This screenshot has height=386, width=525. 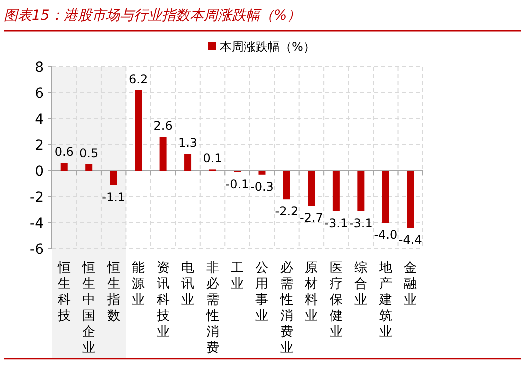 What do you see at coordinates (39, 172) in the screenshot?
I see `y-tick-label: 0` at bounding box center [39, 172].